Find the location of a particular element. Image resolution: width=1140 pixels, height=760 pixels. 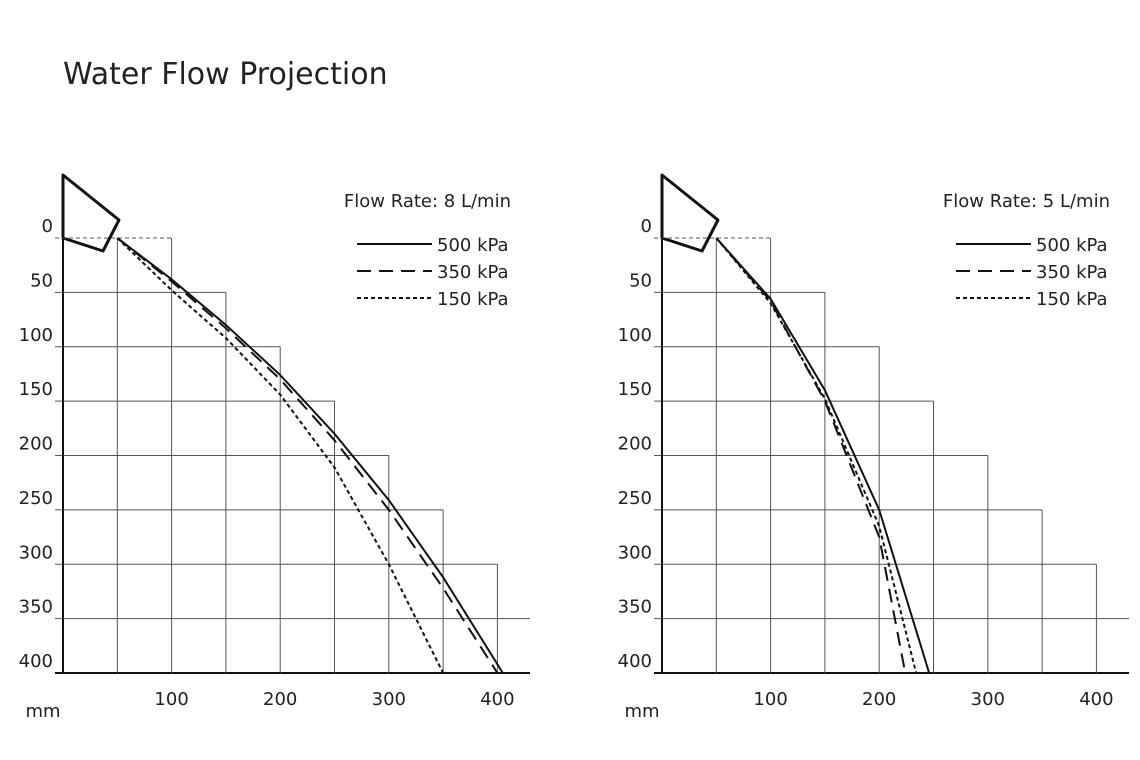

subtitle: Flow Rate: 8 L/min is located at coordinates (427, 201).